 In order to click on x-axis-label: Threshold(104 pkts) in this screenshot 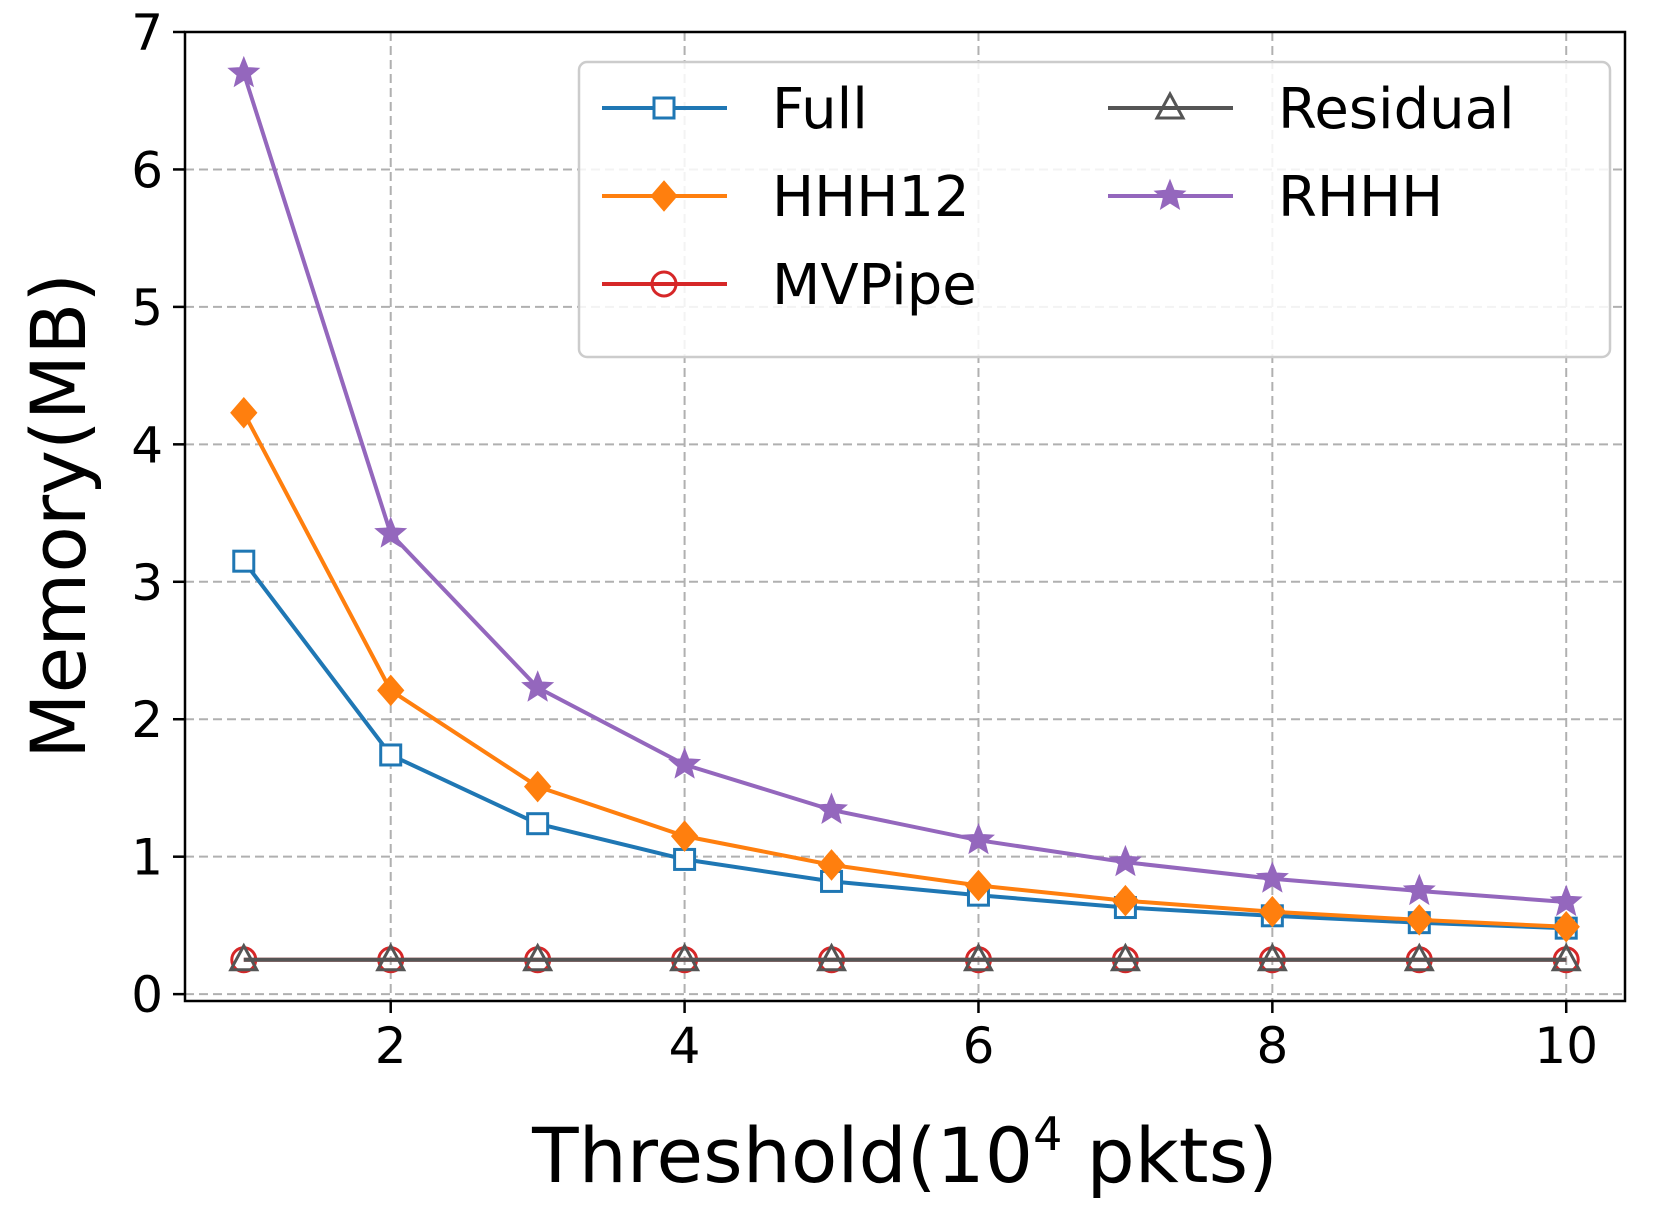, I will do `click(904, 1153)`.